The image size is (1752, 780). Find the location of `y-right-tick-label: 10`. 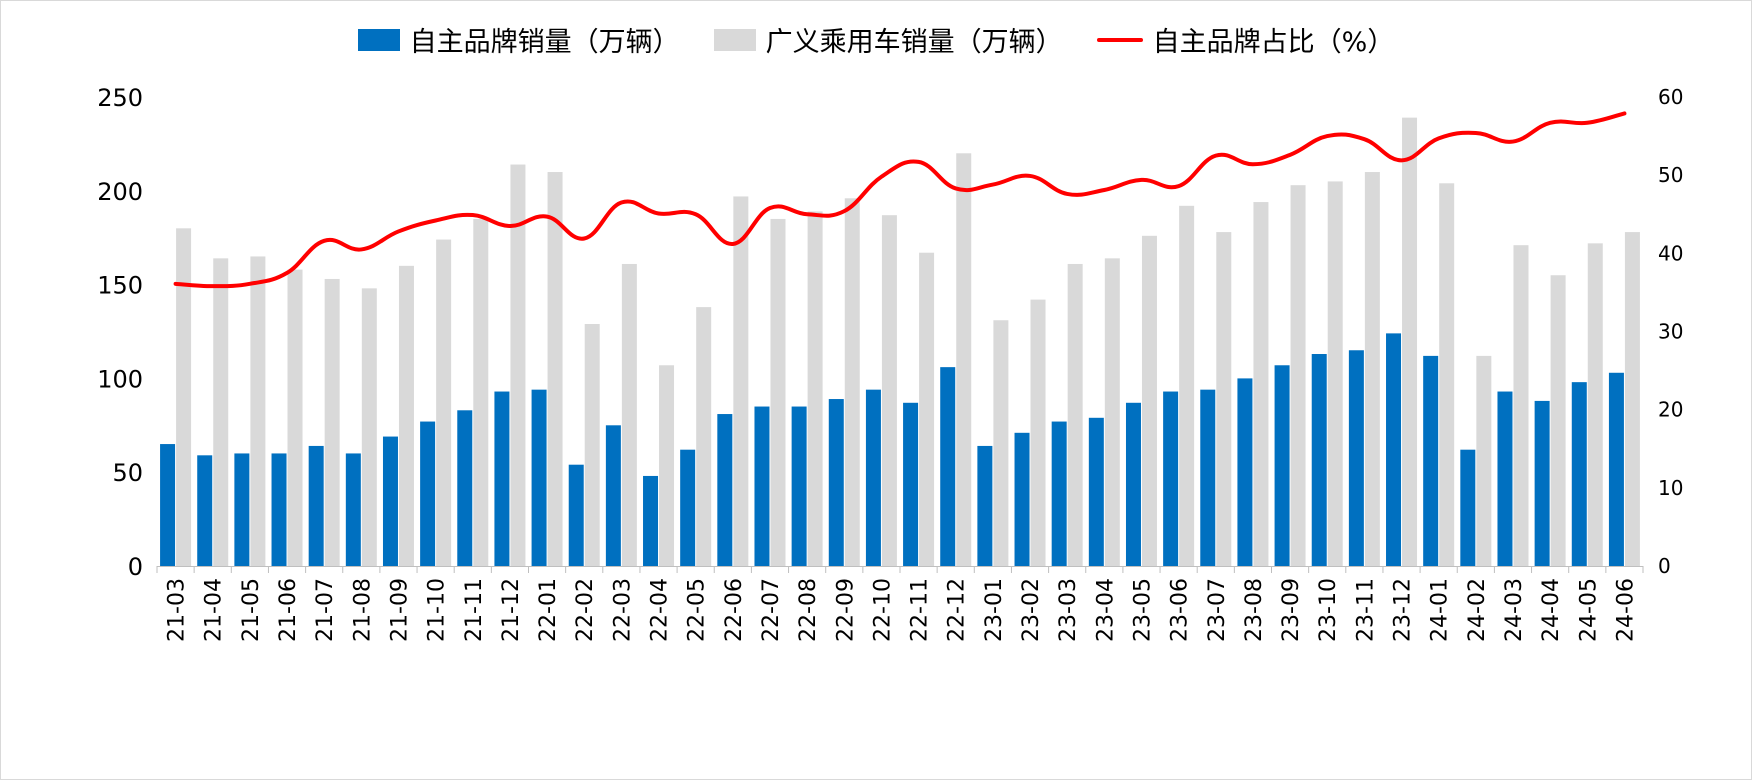

y-right-tick-label: 10 is located at coordinates (1670, 488).